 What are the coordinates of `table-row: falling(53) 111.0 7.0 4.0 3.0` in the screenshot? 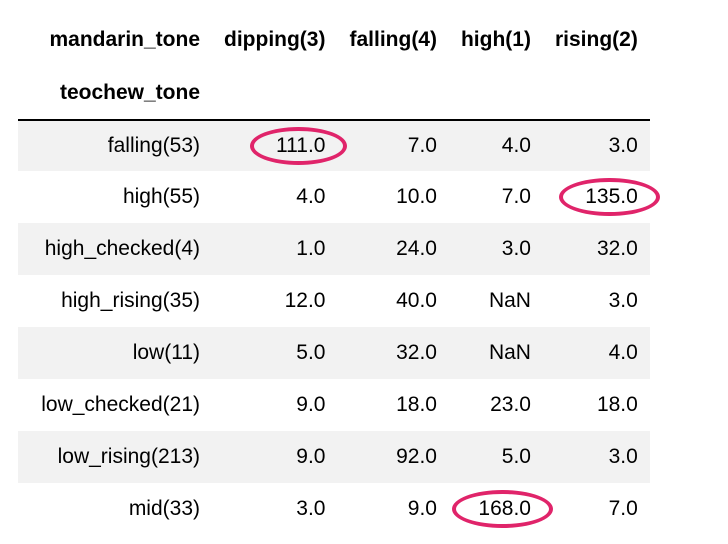 It's located at (334, 145).